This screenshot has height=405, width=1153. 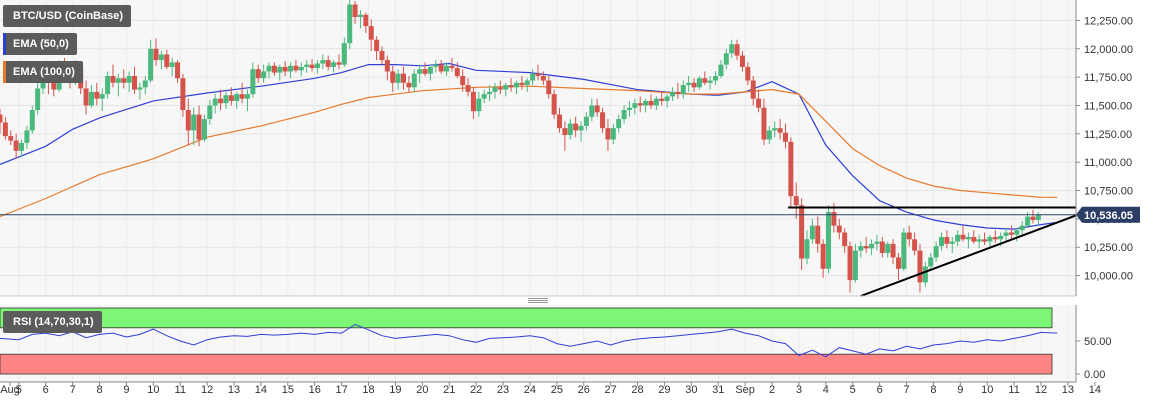 I want to click on y-tick-label-4: 11,000.00, so click(x=1108, y=163).